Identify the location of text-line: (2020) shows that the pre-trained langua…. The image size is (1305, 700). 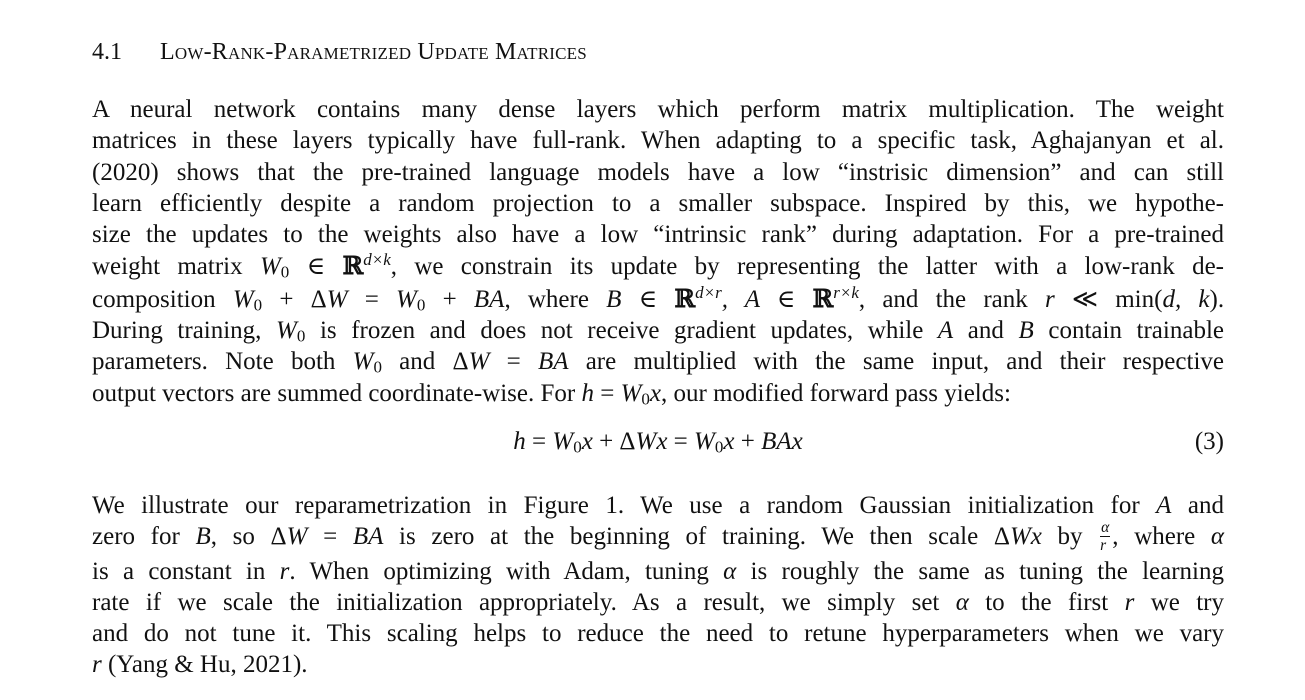
(658, 172).